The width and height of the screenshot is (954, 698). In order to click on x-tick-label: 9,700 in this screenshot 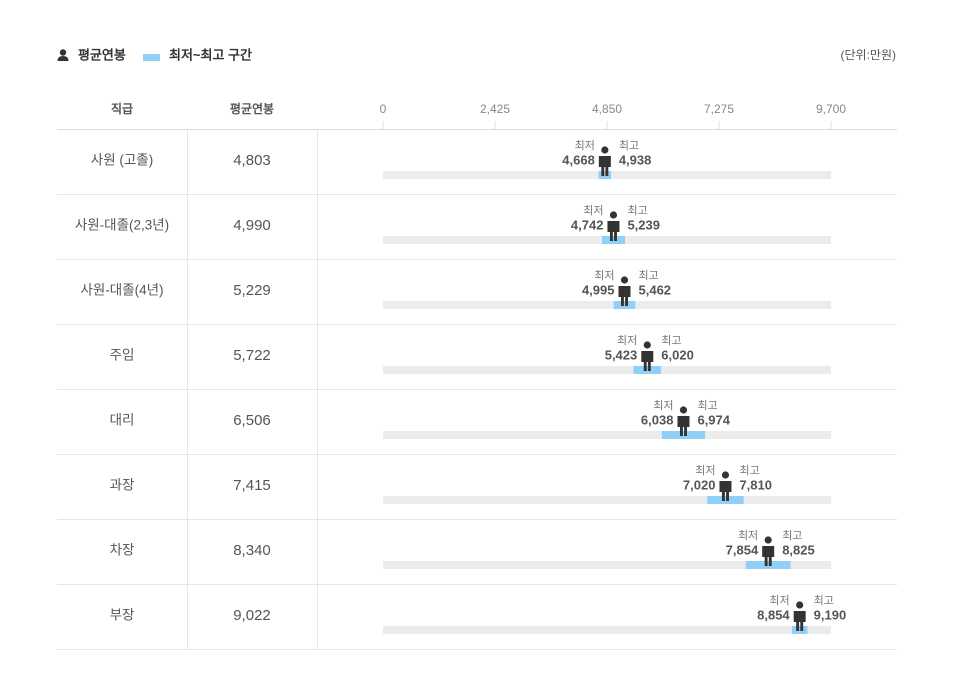, I will do `click(831, 109)`.